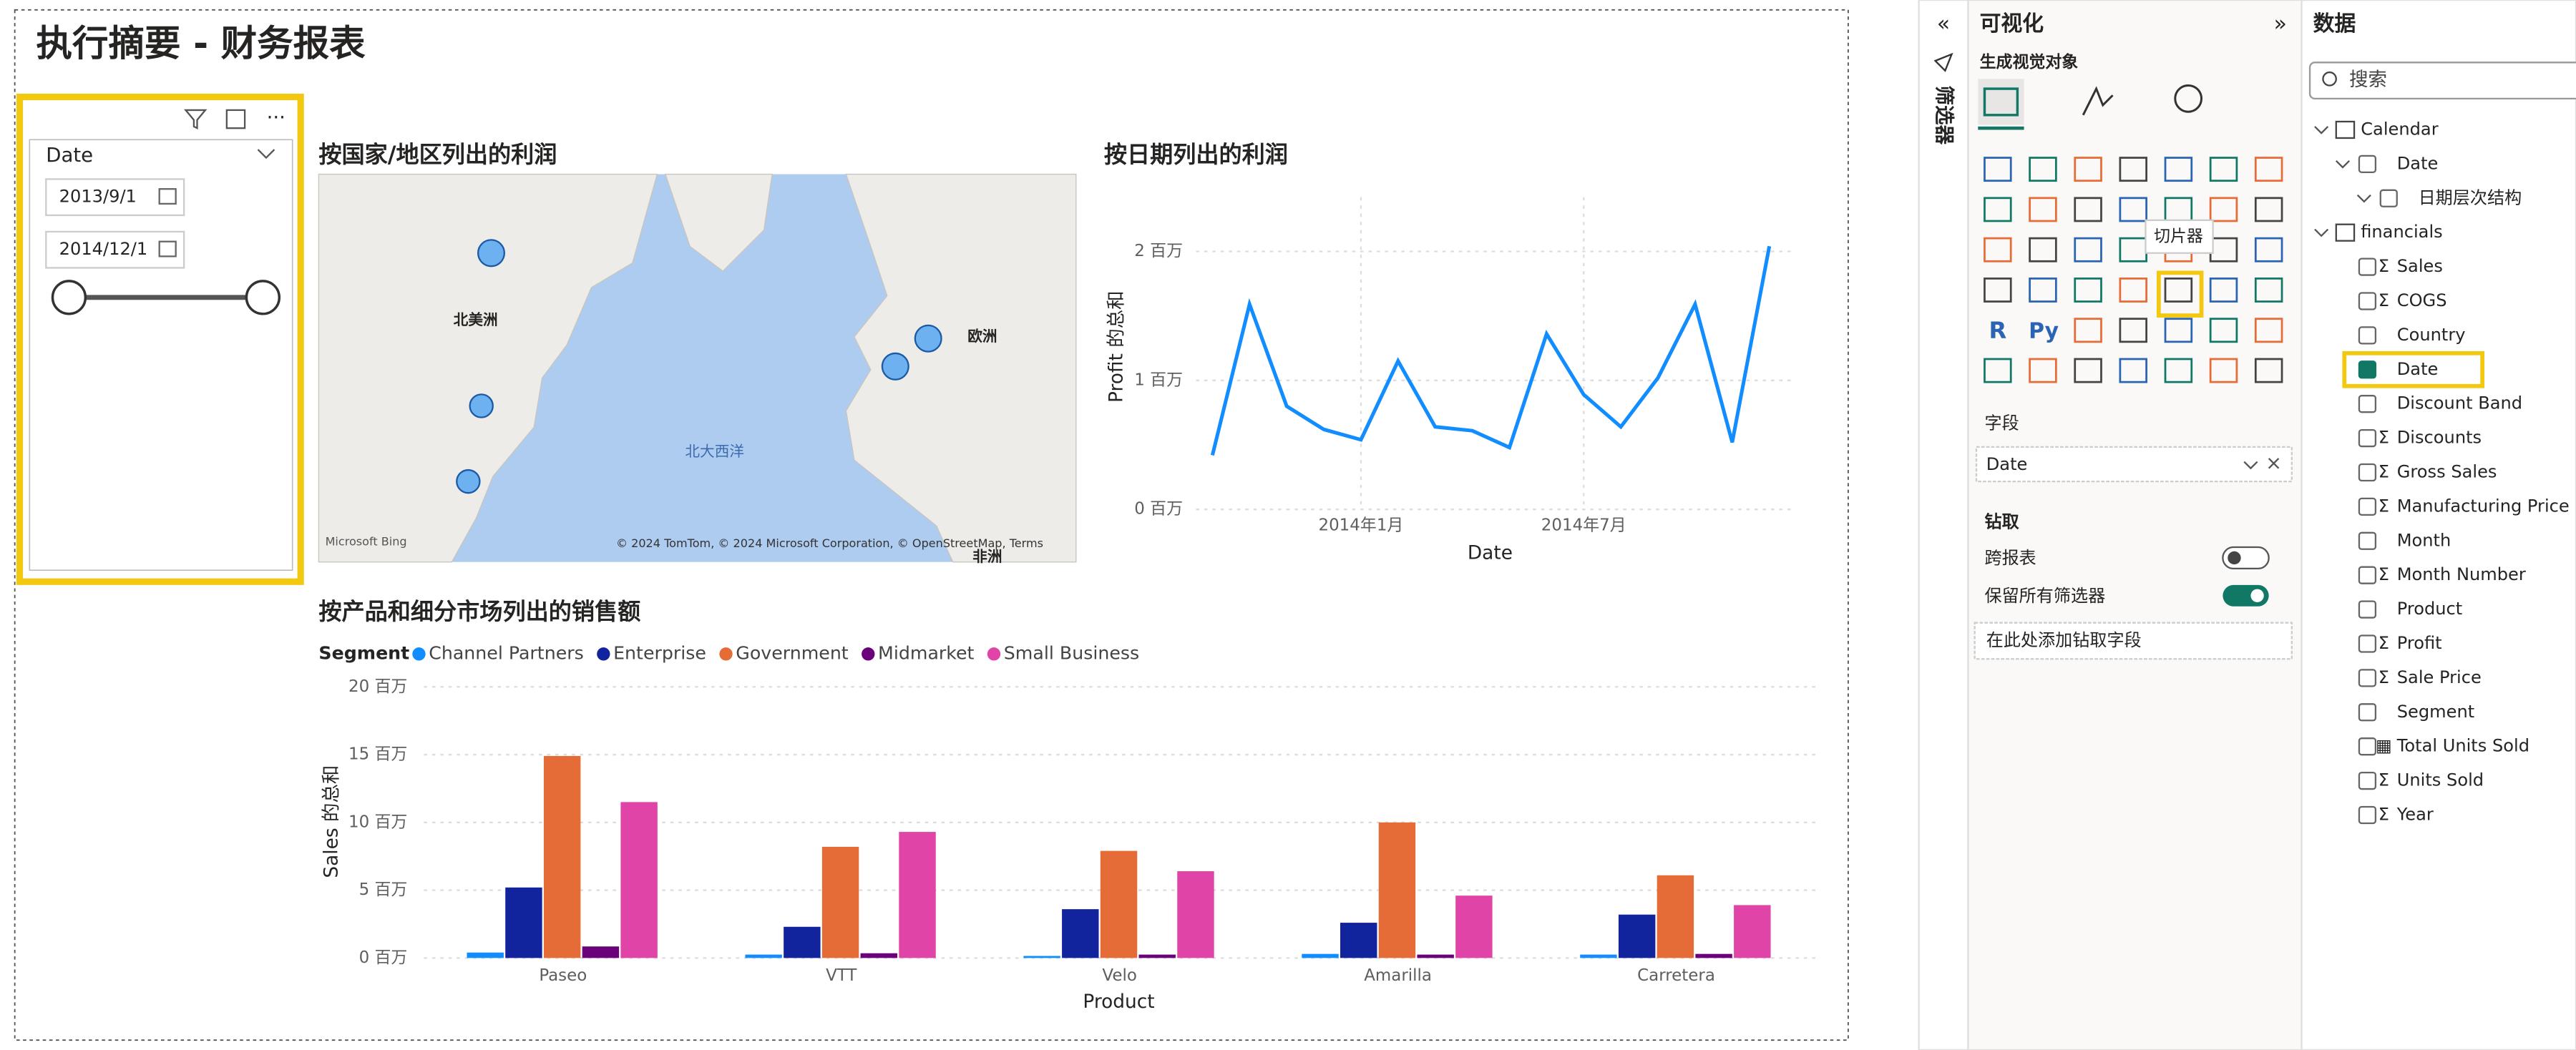 The image size is (2576, 1050). I want to click on field-name: Segment, so click(2435, 712).